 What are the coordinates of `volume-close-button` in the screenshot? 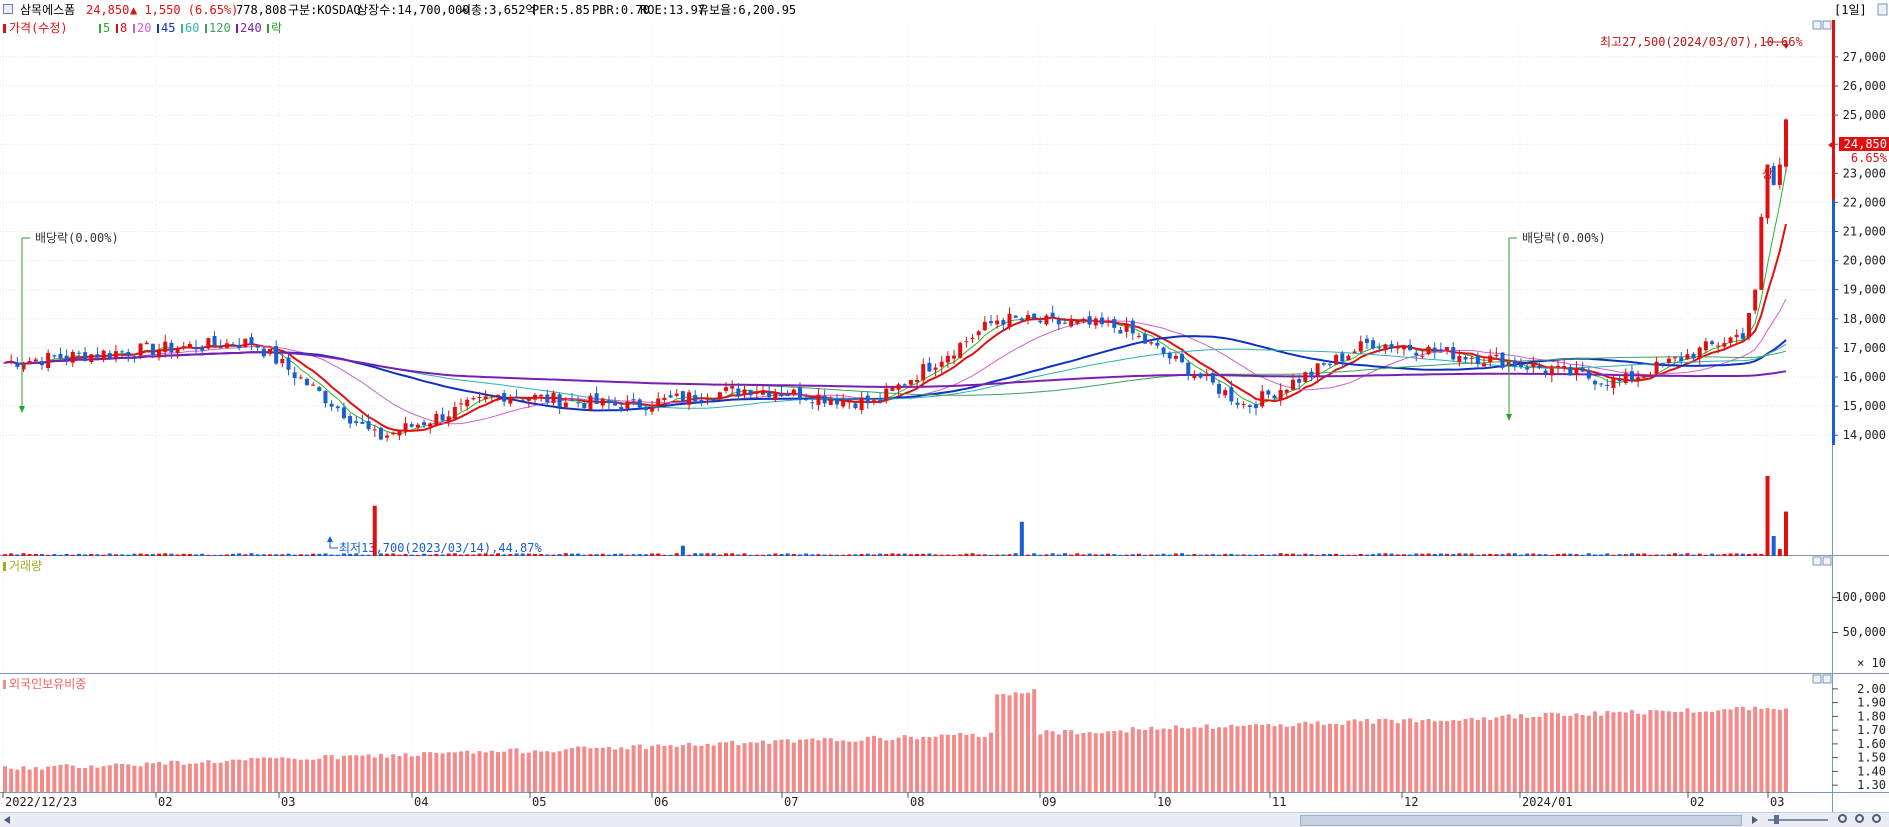 It's located at (1827, 561).